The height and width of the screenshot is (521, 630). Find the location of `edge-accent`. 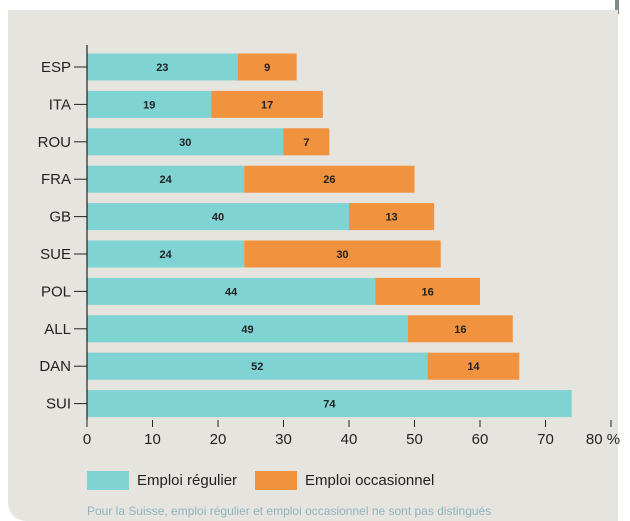

edge-accent is located at coordinates (617, 7).